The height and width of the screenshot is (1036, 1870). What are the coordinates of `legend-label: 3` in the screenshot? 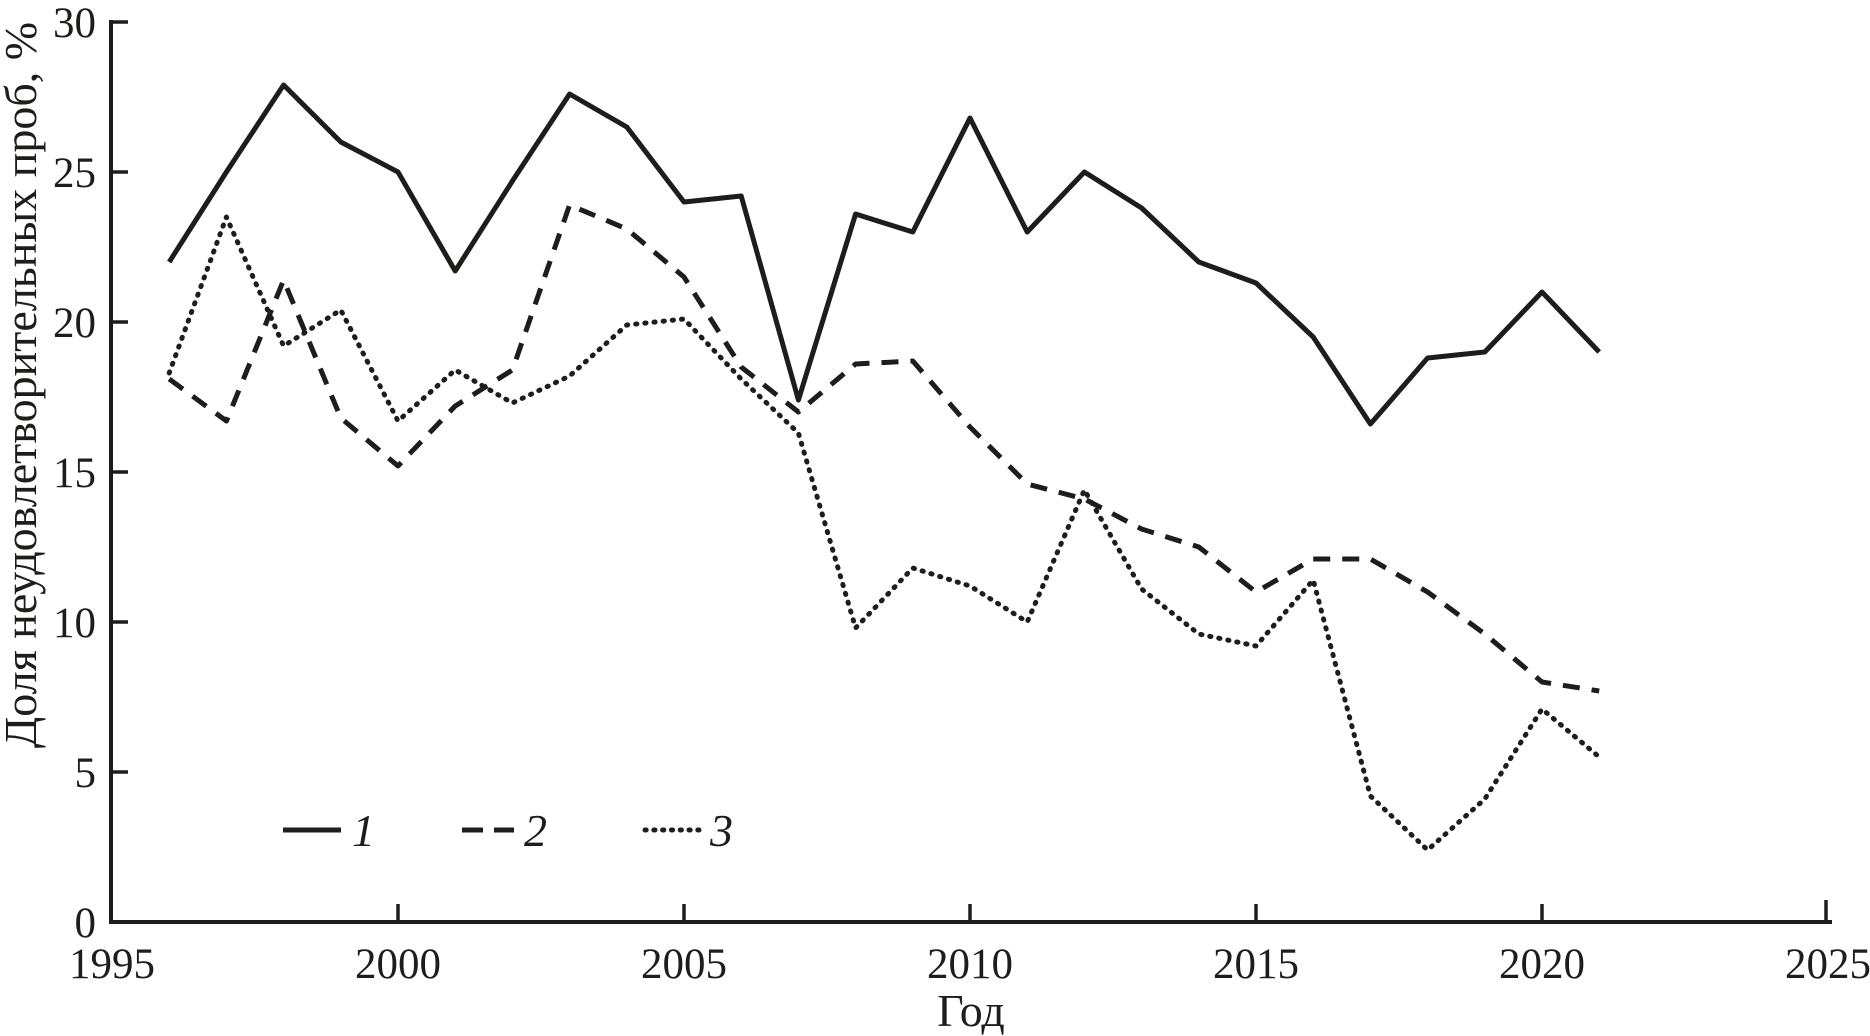 It's located at (721, 830).